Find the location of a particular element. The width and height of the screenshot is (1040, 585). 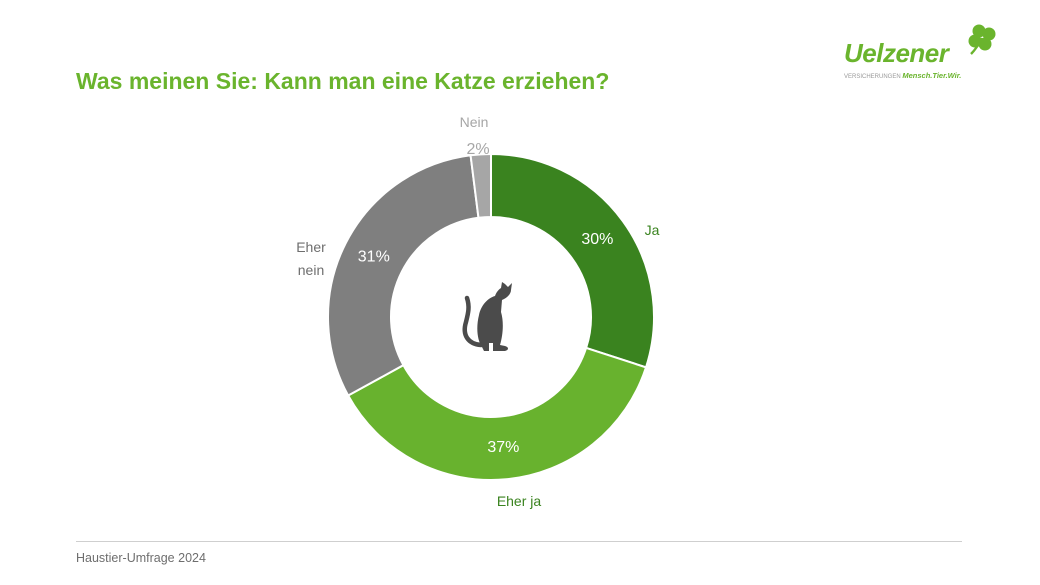

logo-tagline: VERSICHERUNGEN Mensch.Tier.Wir. is located at coordinates (902, 75).